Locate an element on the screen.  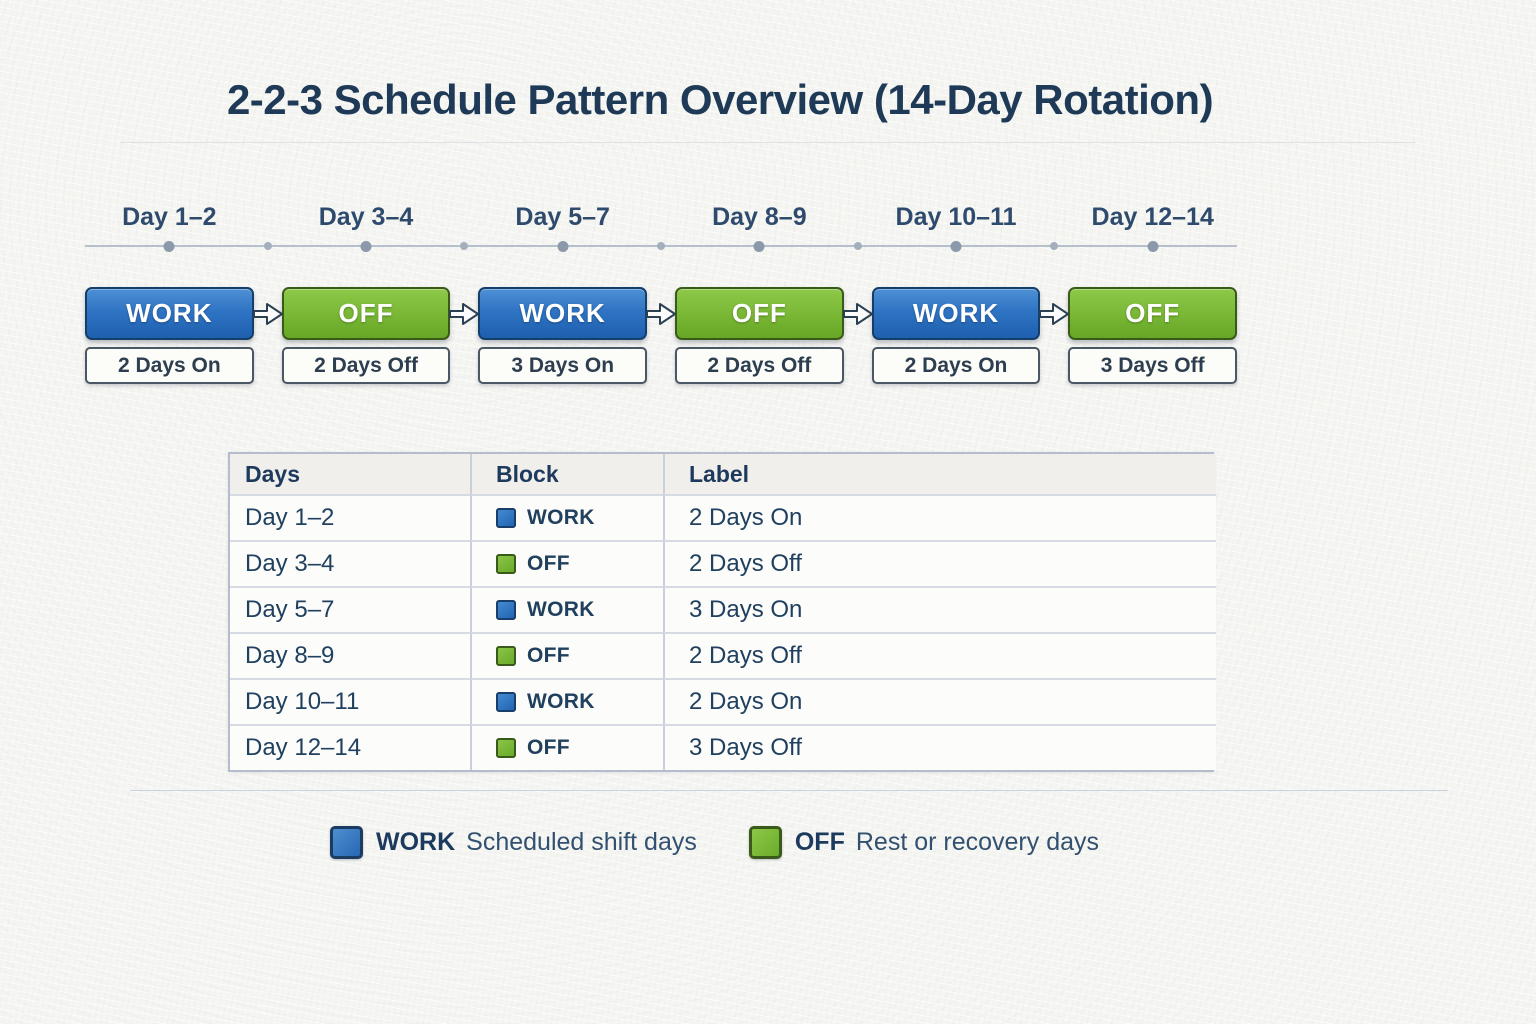
legend-description: Scheduled shift days is located at coordinates (581, 841).